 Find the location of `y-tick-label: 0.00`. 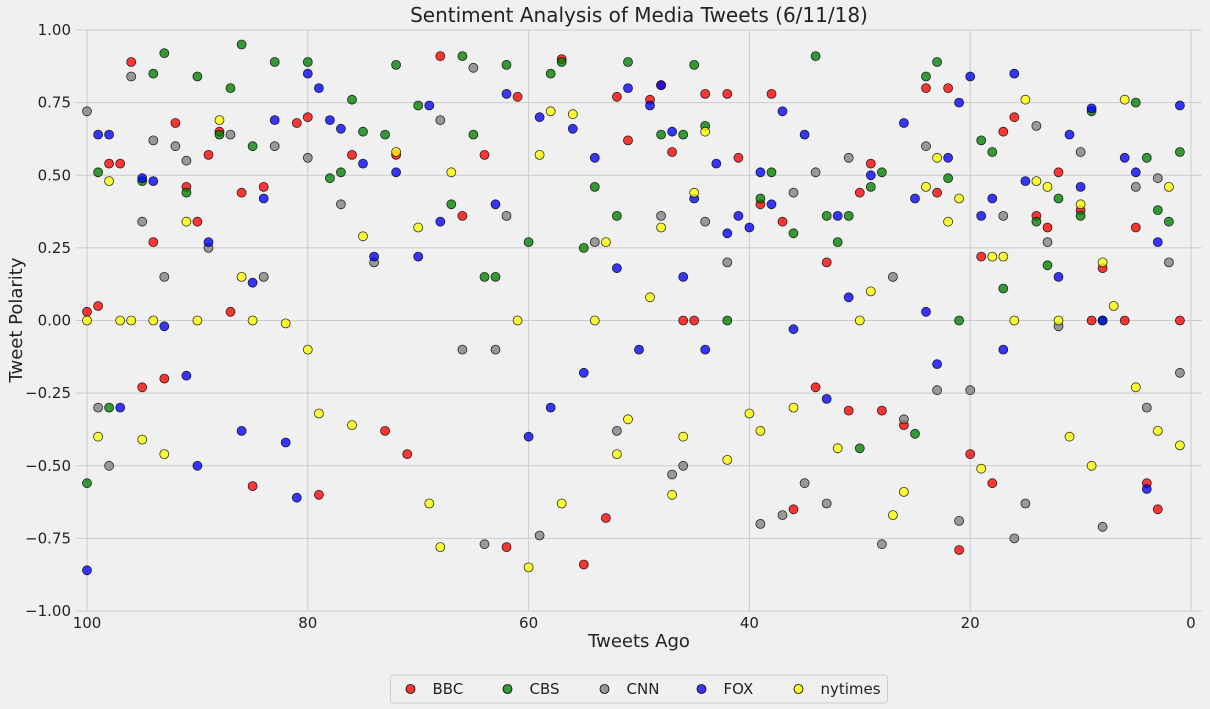

y-tick-label: 0.00 is located at coordinates (54, 321).